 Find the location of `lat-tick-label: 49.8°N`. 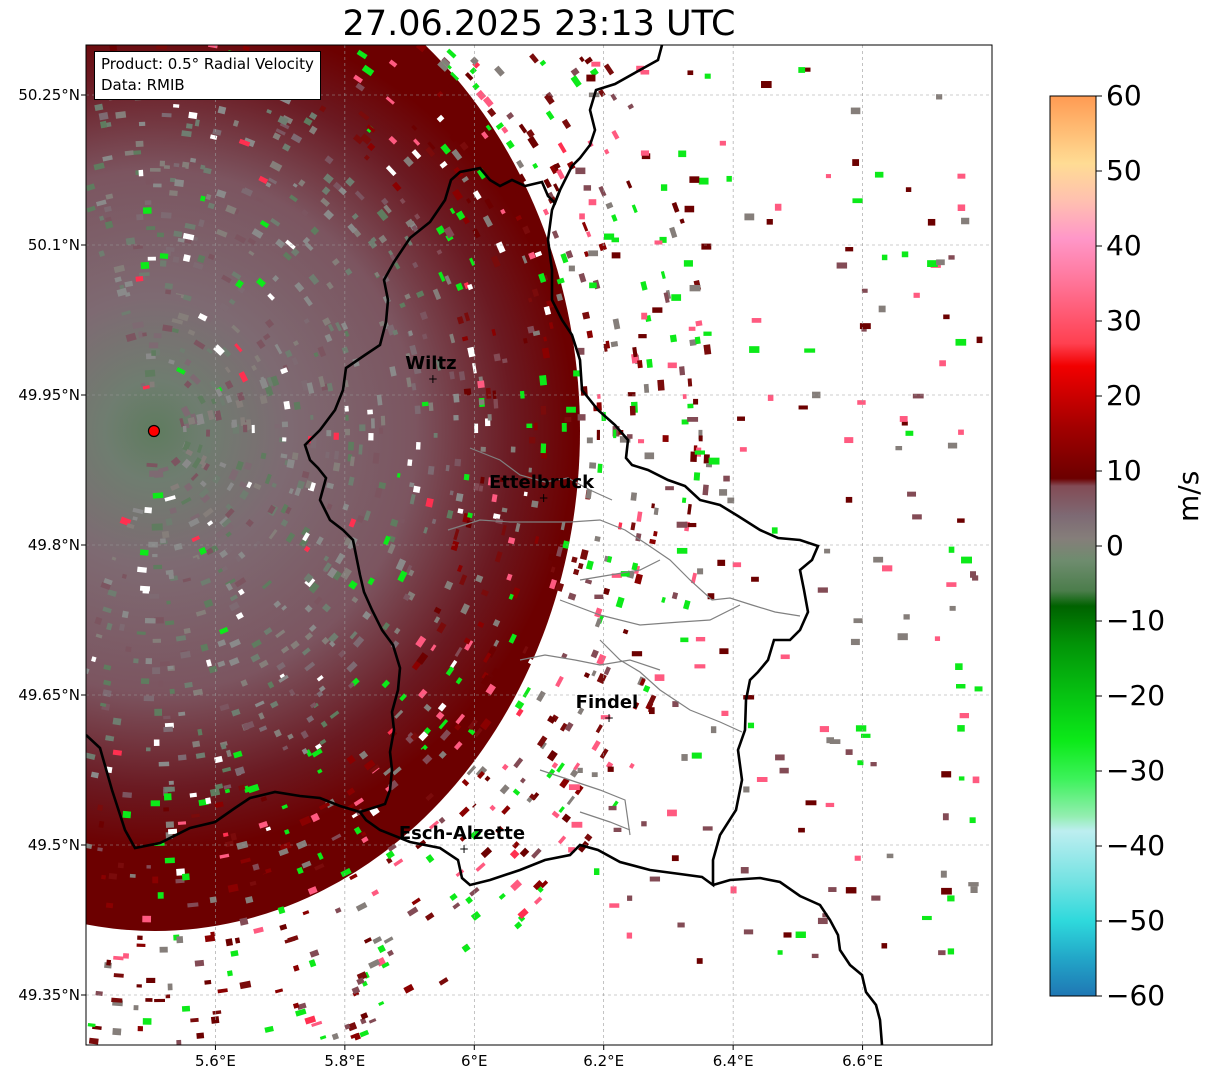

lat-tick-label: 49.8°N is located at coordinates (53, 545).